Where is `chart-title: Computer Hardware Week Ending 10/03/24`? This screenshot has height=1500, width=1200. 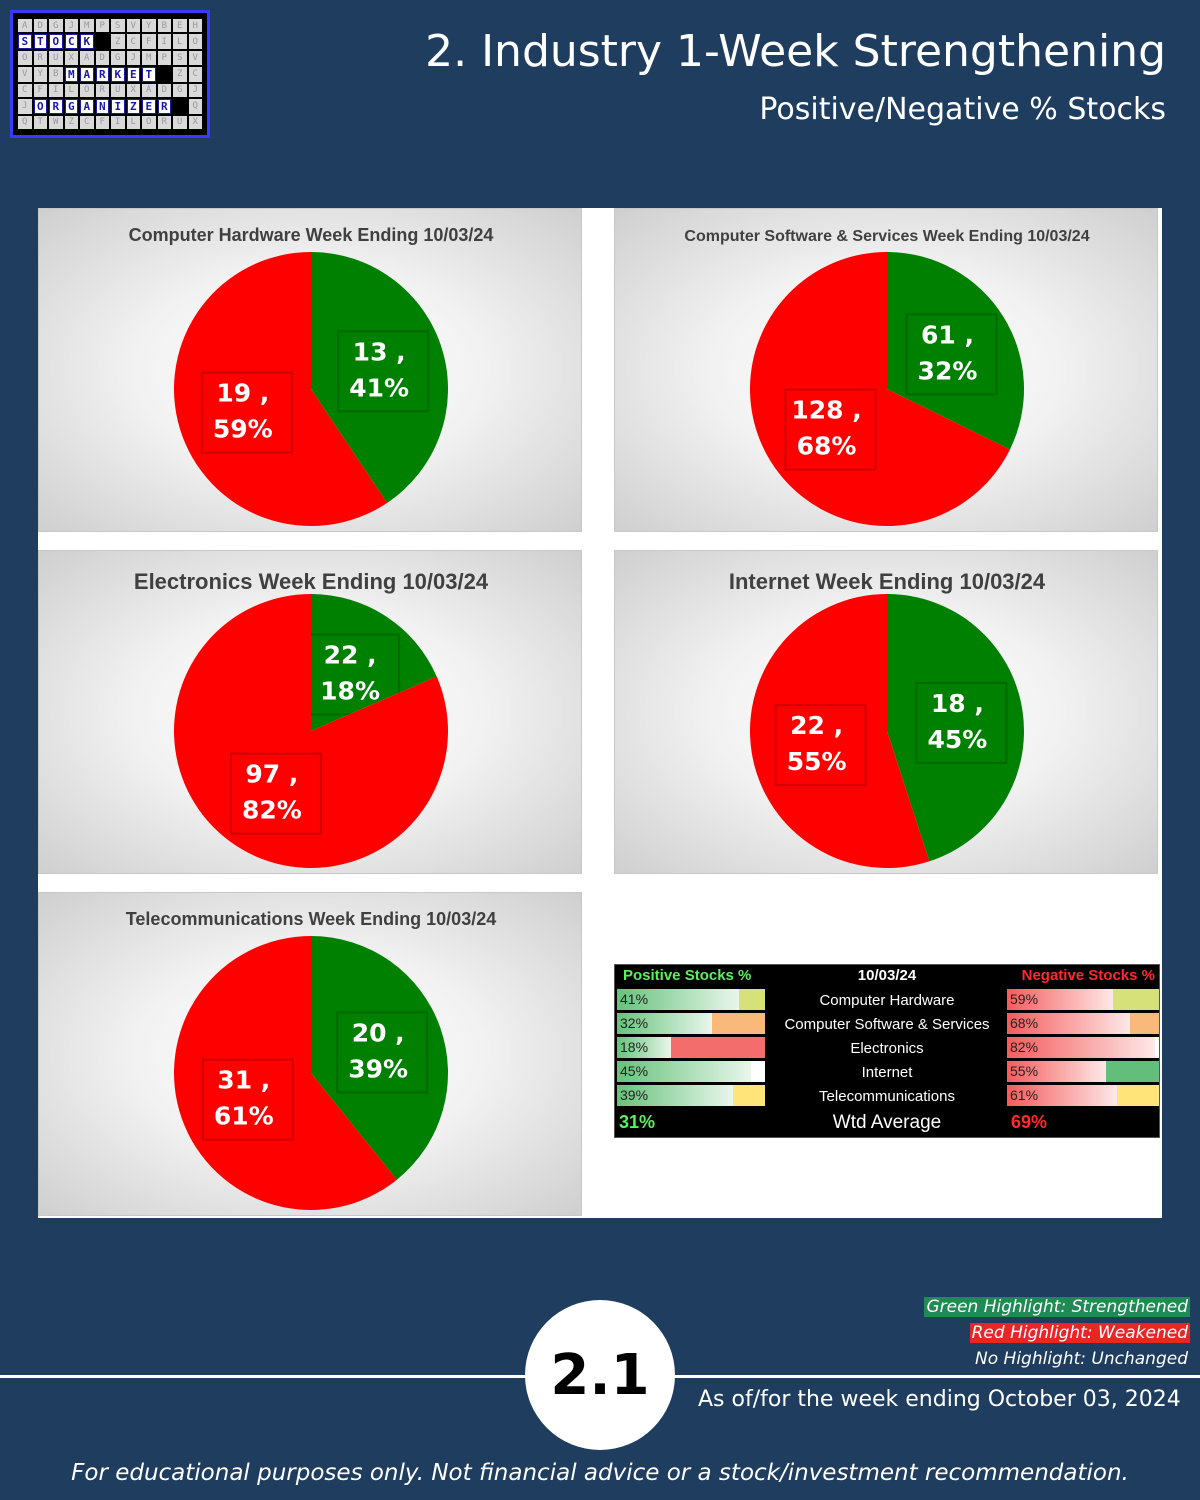
chart-title: Computer Hardware Week Ending 10/03/24 is located at coordinates (311, 235).